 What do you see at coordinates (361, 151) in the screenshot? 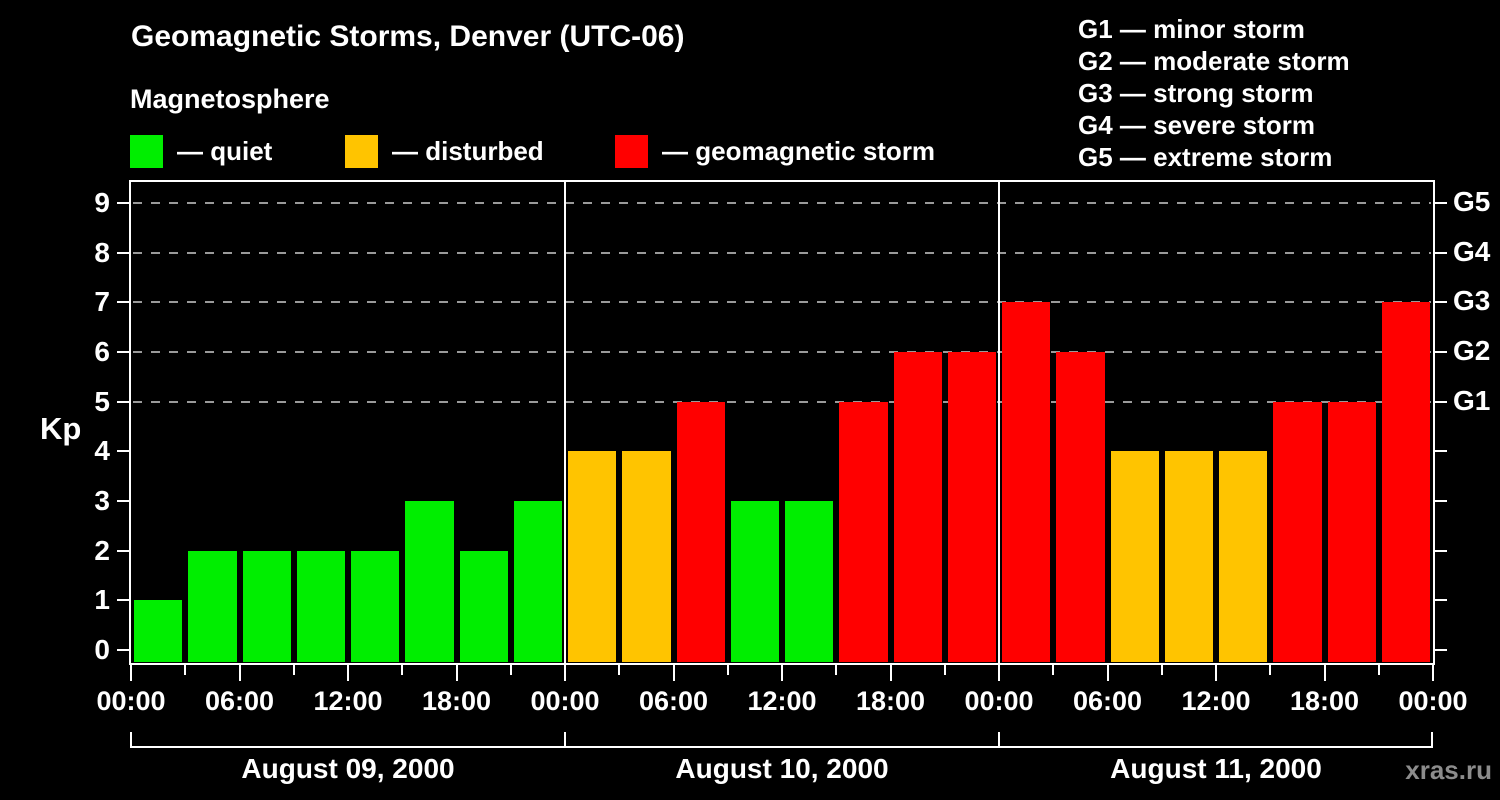
I see `disturbed-color-swatch` at bounding box center [361, 151].